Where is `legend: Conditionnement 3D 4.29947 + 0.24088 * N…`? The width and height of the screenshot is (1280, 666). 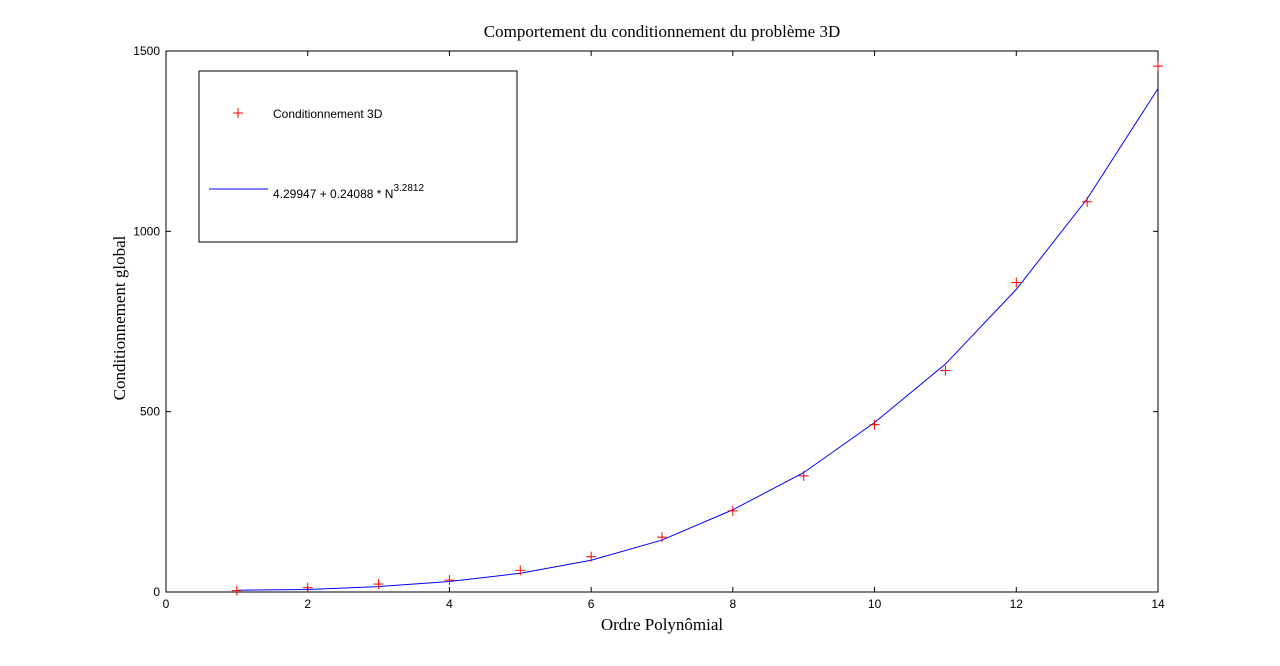 legend: Conditionnement 3D 4.29947 + 0.24088 * N… is located at coordinates (358, 156).